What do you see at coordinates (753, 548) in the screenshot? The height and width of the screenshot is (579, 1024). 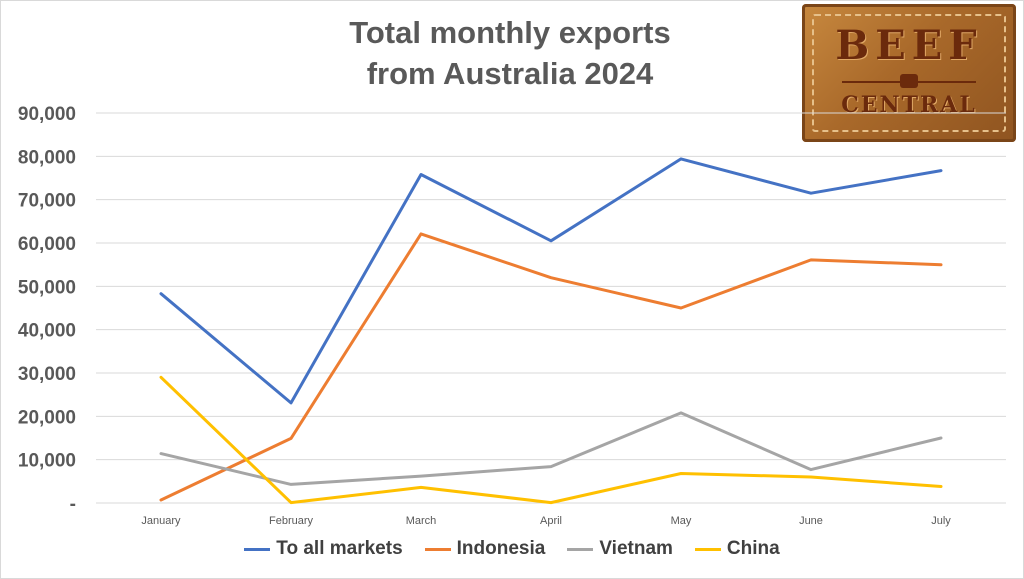 I see `legend-label: China` at bounding box center [753, 548].